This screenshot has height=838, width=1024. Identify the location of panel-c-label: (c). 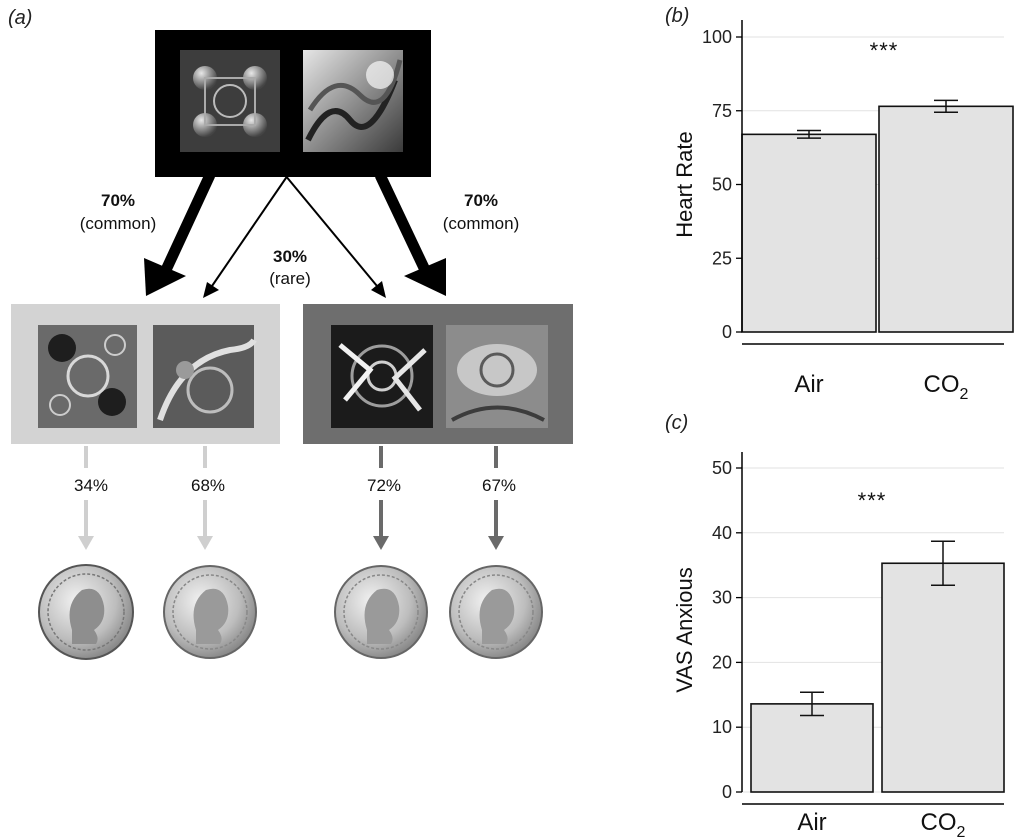
(676, 423).